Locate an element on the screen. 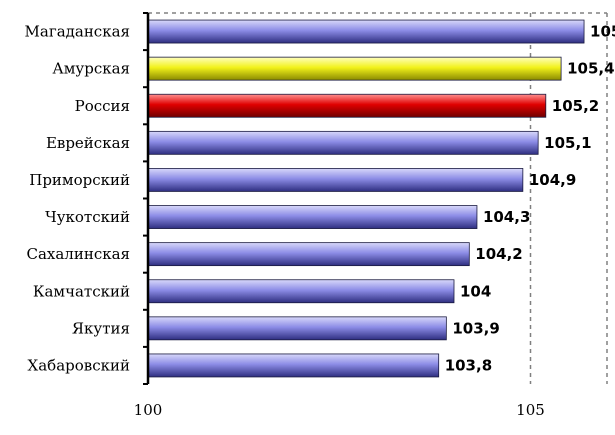  value-label-2: 105,2 is located at coordinates (575, 106).